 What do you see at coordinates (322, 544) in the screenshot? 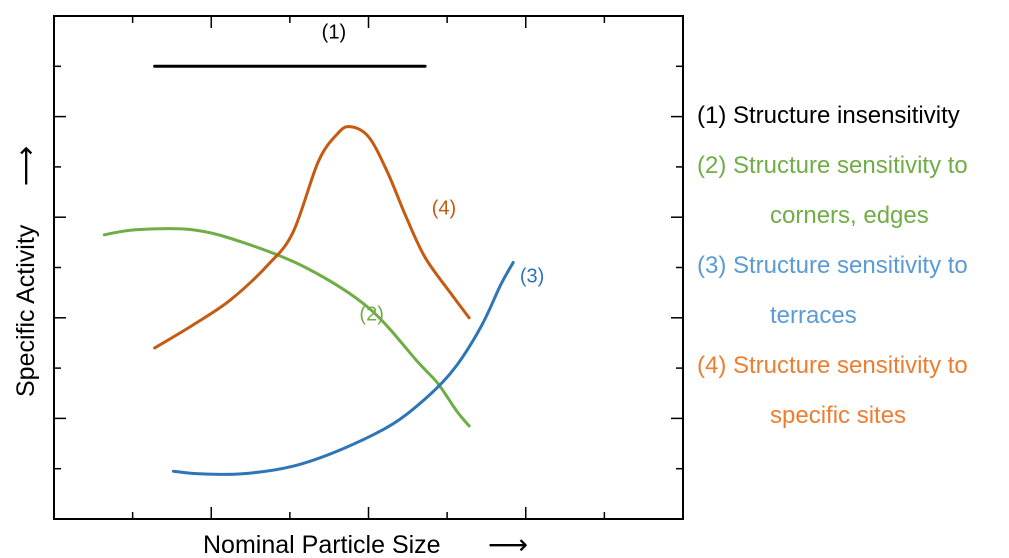
I see `x-axis-label: Nominal Particle Size` at bounding box center [322, 544].